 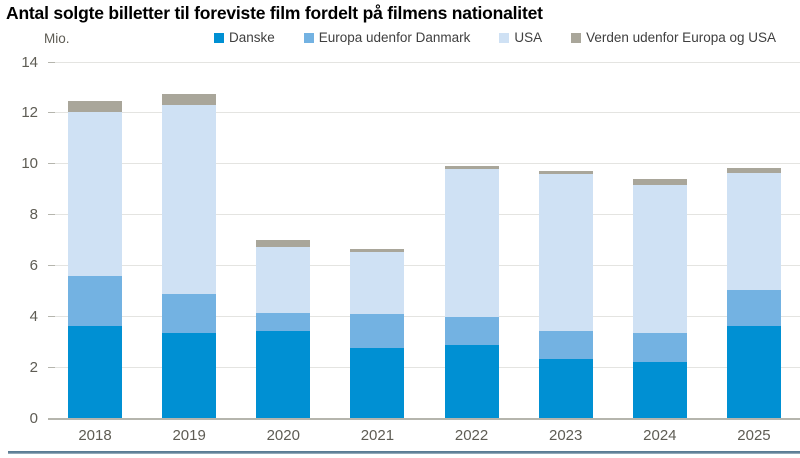 What do you see at coordinates (471, 381) in the screenshot?
I see `bar-segment-2022-danske` at bounding box center [471, 381].